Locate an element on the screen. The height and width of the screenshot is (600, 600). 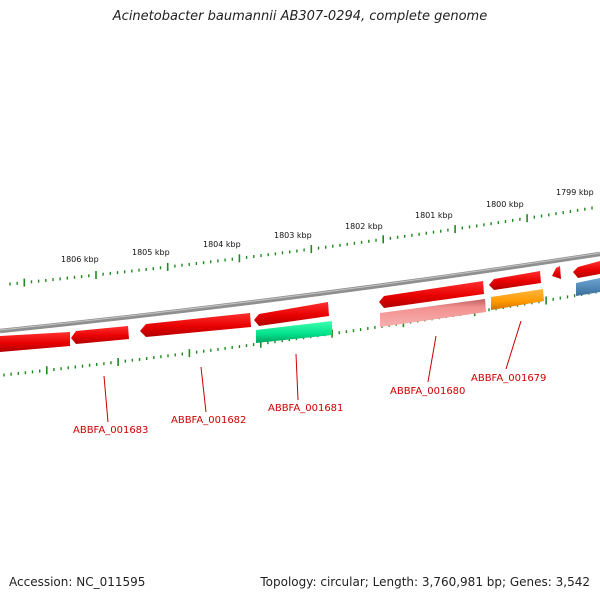
upper-tick-row is located at coordinates (301, 246).